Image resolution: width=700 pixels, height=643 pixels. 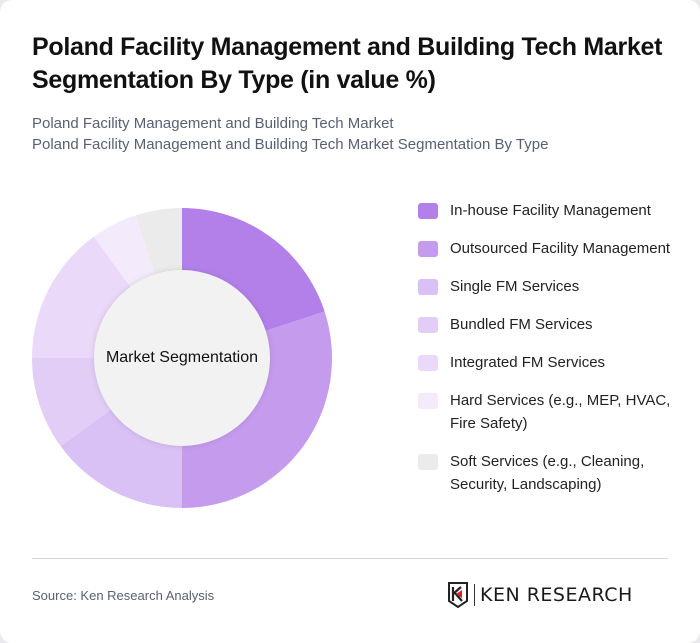 I want to click on legend-item: Single FM Services, so click(x=553, y=286).